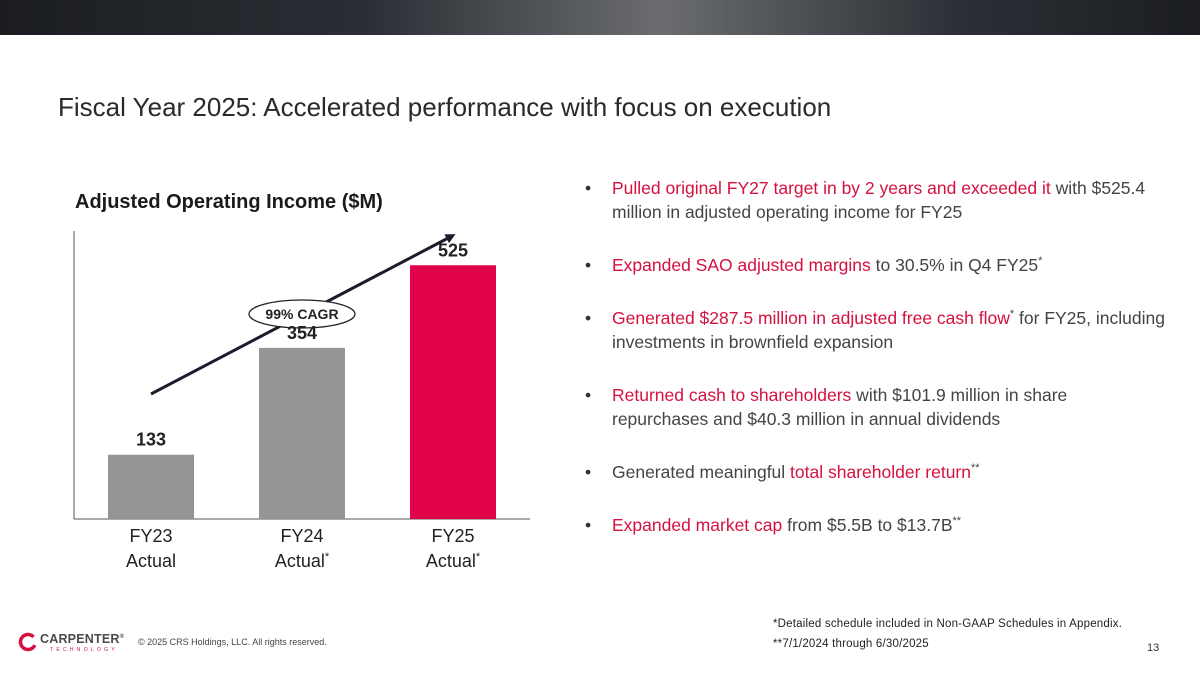  I want to click on cagr-ellipse, so click(302, 314).